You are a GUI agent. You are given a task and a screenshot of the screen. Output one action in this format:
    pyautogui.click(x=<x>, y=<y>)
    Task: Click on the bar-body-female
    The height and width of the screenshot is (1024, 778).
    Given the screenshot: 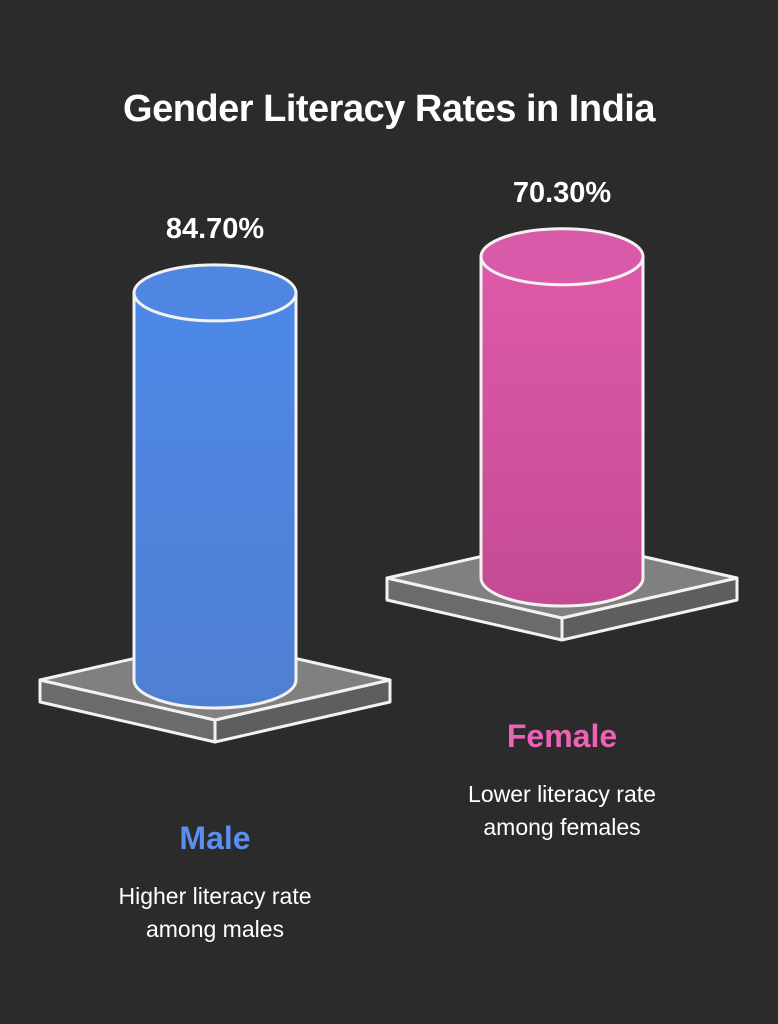 What is the action you would take?
    pyautogui.click(x=562, y=431)
    